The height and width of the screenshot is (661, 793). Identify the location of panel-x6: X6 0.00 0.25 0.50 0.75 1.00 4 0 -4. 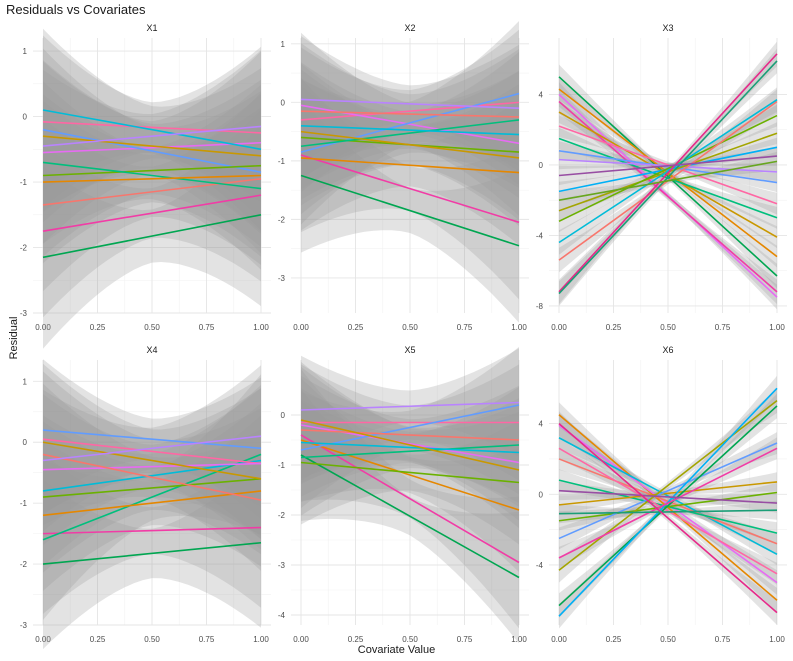
(661, 494).